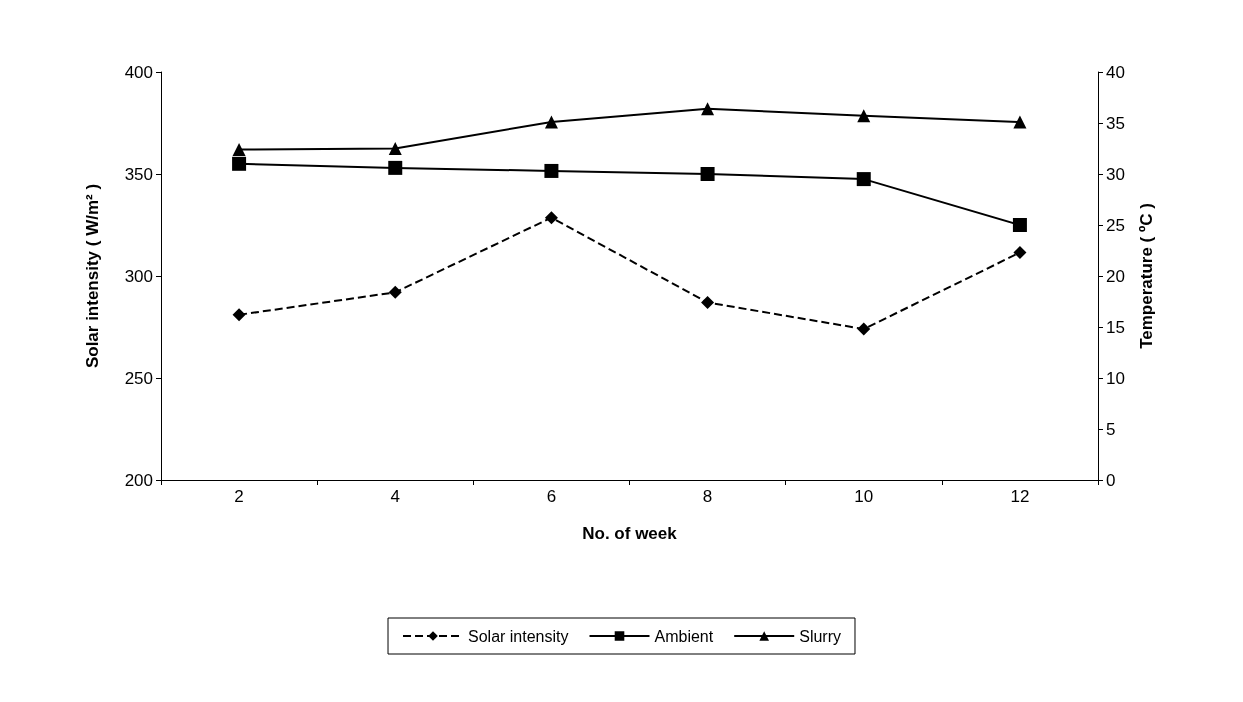 This screenshot has width=1243, height=702. I want to click on x-axis-title: No. of week, so click(630, 533).